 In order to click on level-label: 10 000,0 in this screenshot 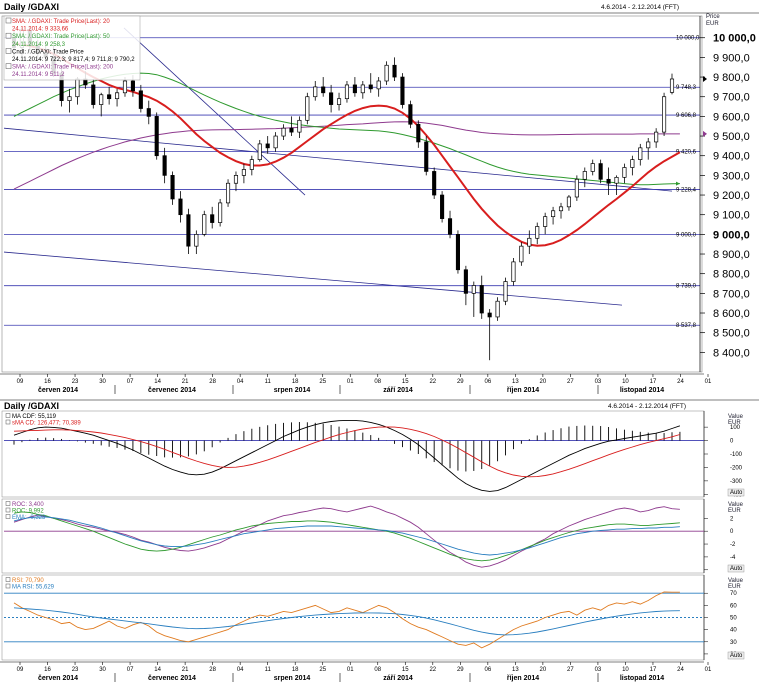, I will do `click(688, 39)`.